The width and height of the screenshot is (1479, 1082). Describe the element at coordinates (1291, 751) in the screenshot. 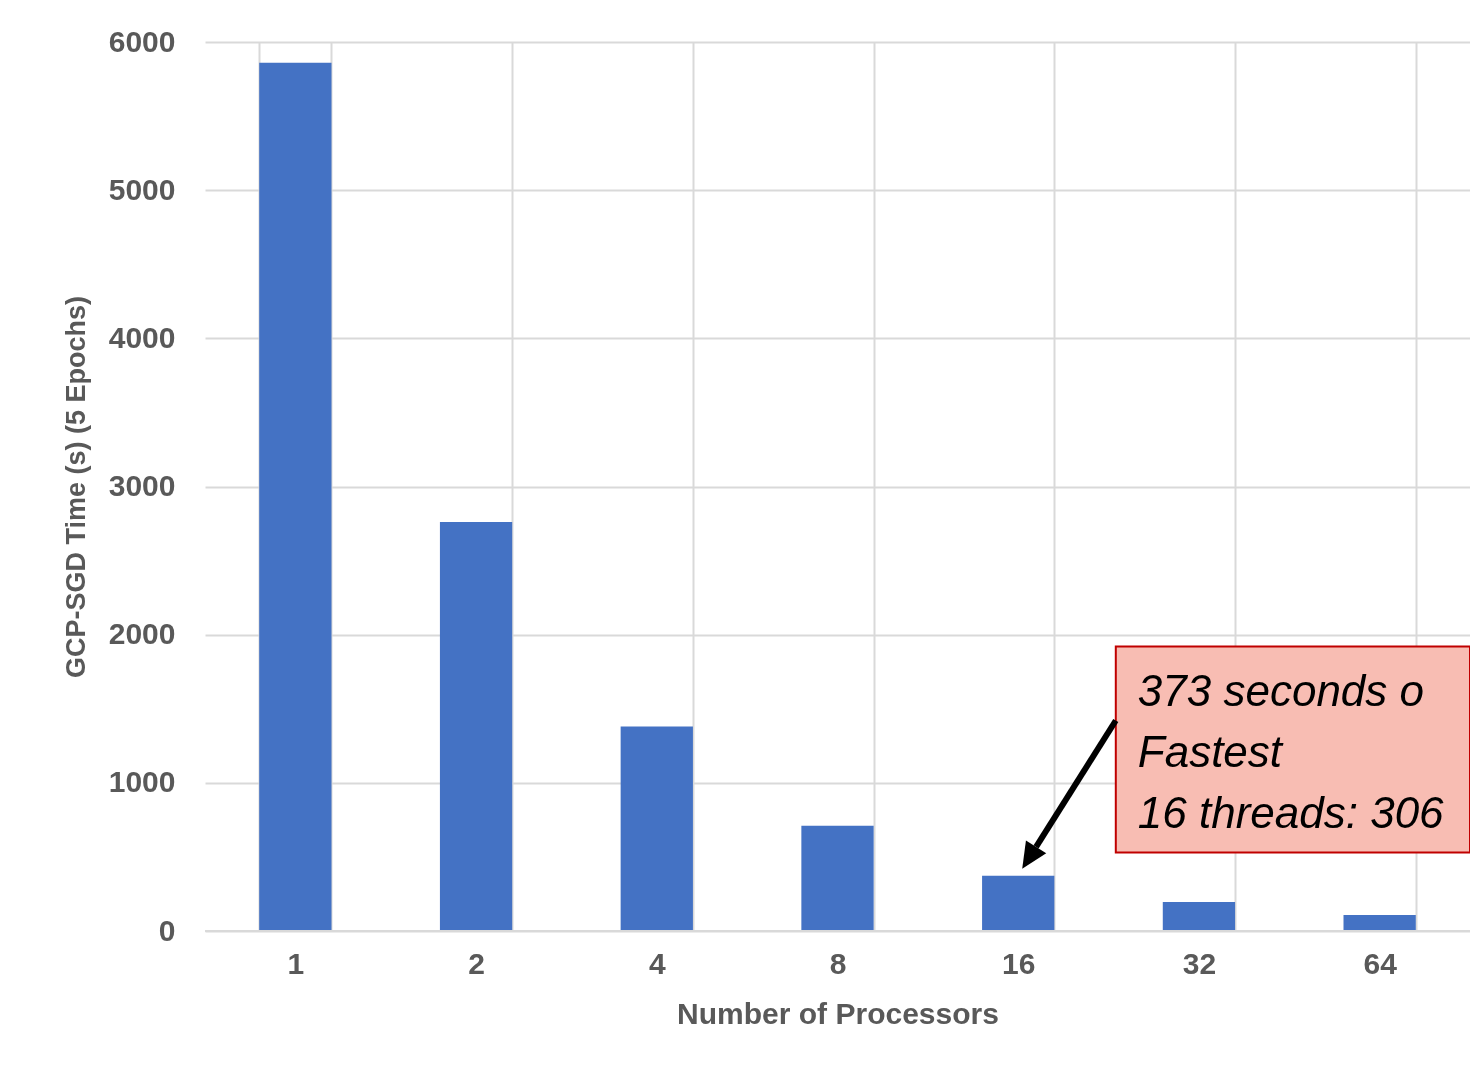

I see `annotation: 373 seconds o Fastest 16 threads: 306` at that location.